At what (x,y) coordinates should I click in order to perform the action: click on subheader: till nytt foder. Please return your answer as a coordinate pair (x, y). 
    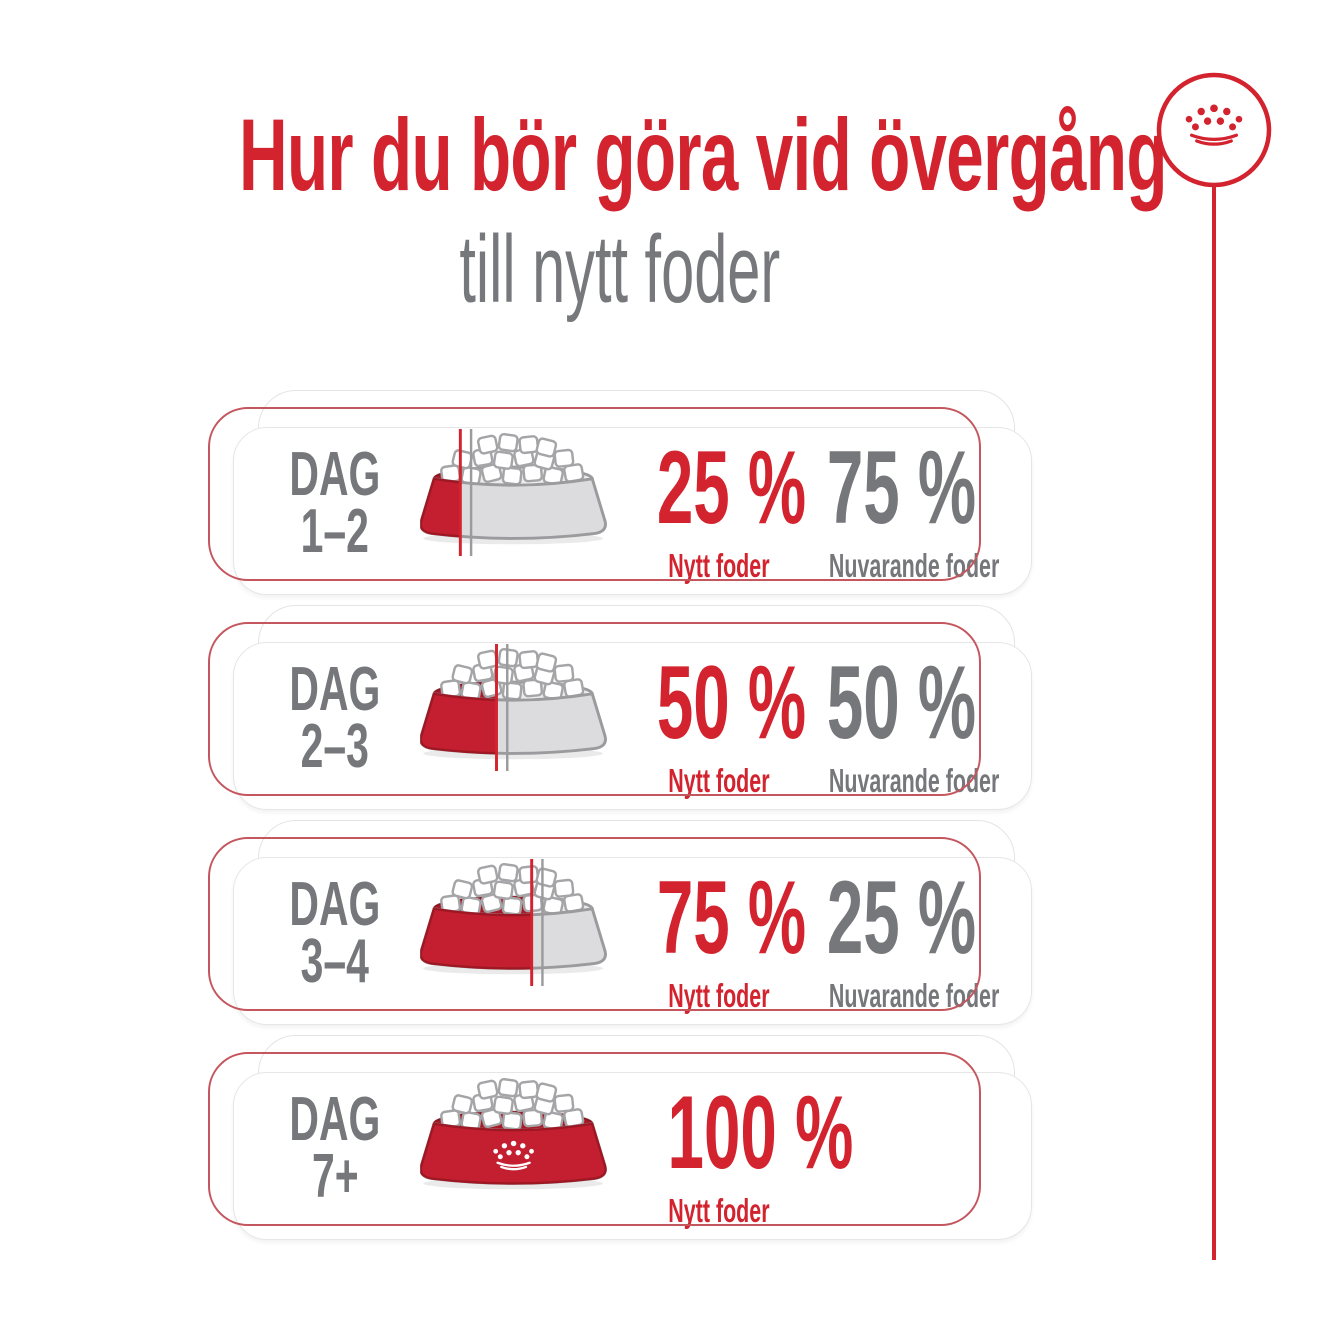
    Looking at the image, I should click on (620, 270).